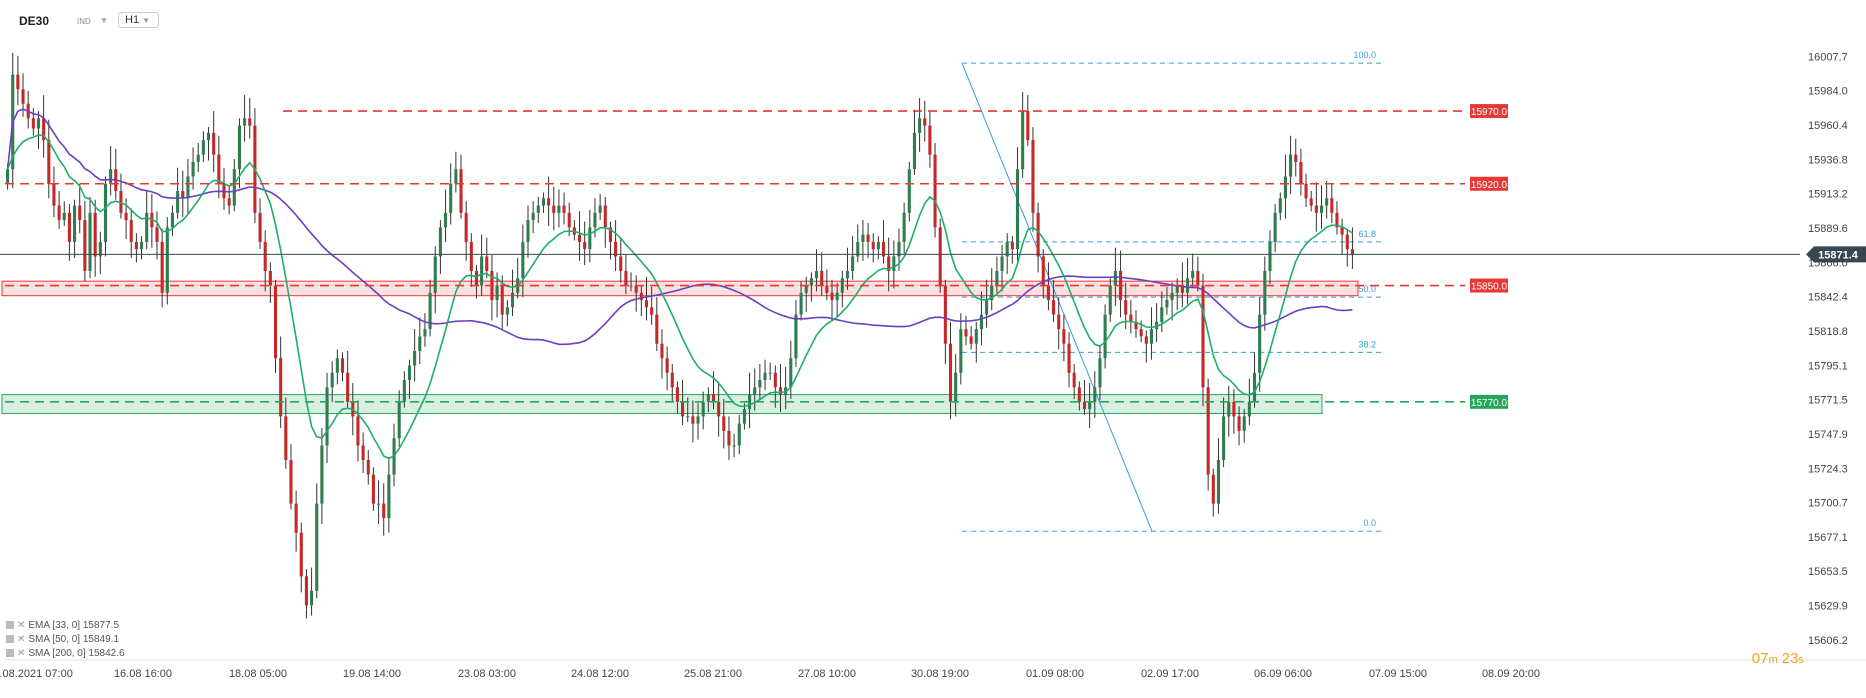  What do you see at coordinates (1828, 572) in the screenshot?
I see `y-tick-label: 15653.5` at bounding box center [1828, 572].